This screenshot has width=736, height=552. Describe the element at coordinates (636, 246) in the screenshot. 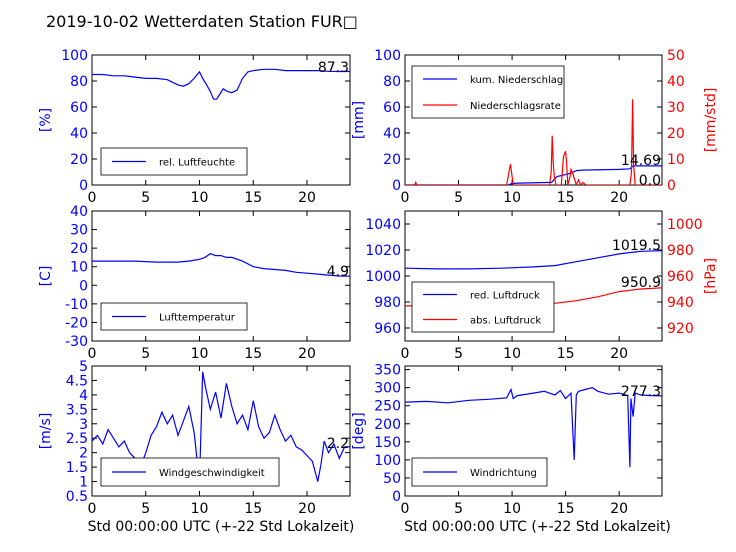

I see `last-value-label: 1019.5` at that location.